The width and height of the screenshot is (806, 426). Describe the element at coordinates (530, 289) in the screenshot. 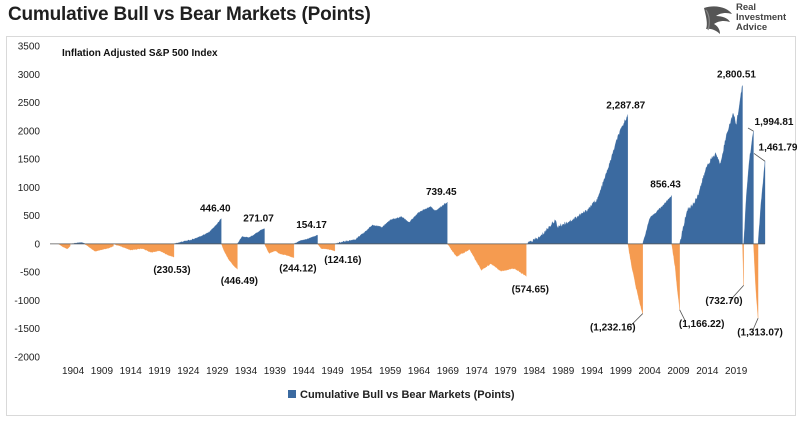

I see `data-label: (574.65)` at that location.